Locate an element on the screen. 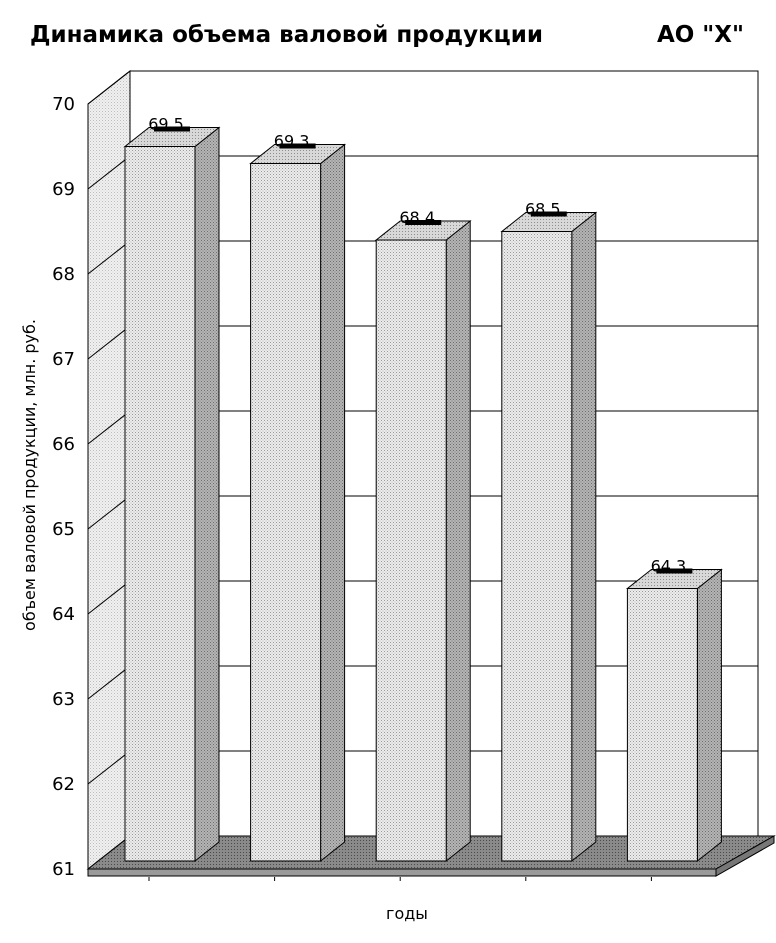 The height and width of the screenshot is (943, 776). x-axis-label: годы is located at coordinates (407, 913).